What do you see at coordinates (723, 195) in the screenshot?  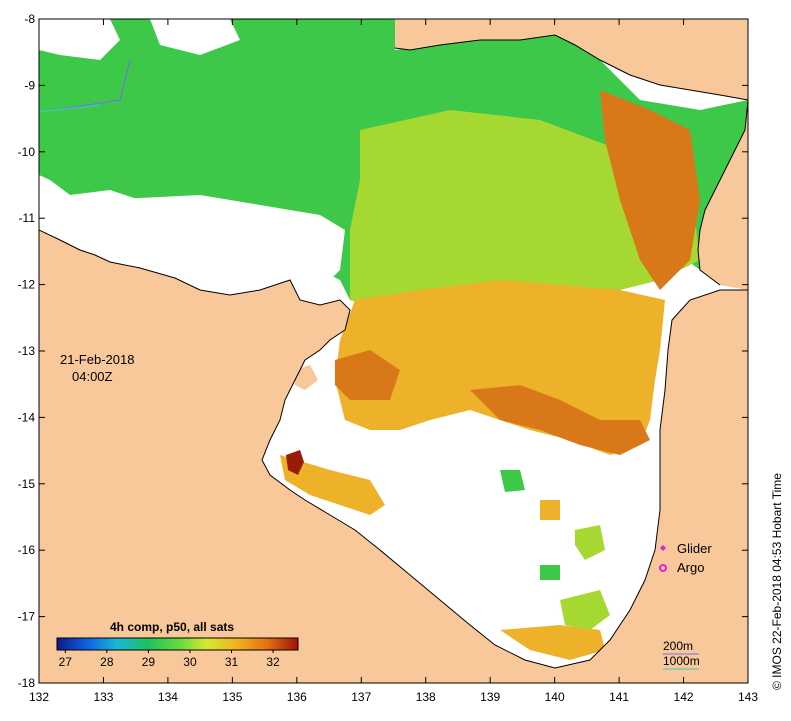 I see `land-cape-york` at bounding box center [723, 195].